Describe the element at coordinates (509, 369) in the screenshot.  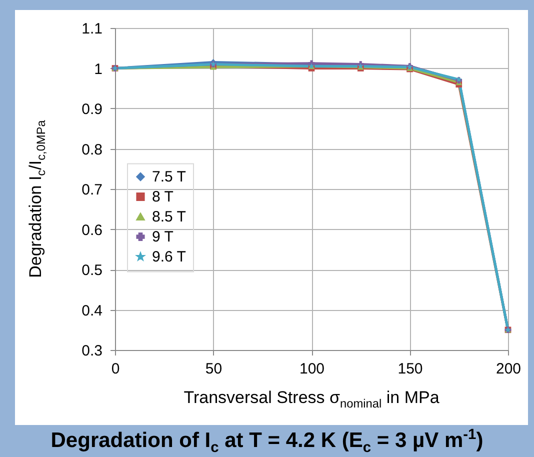
I see `x-tick-label: 200` at that location.